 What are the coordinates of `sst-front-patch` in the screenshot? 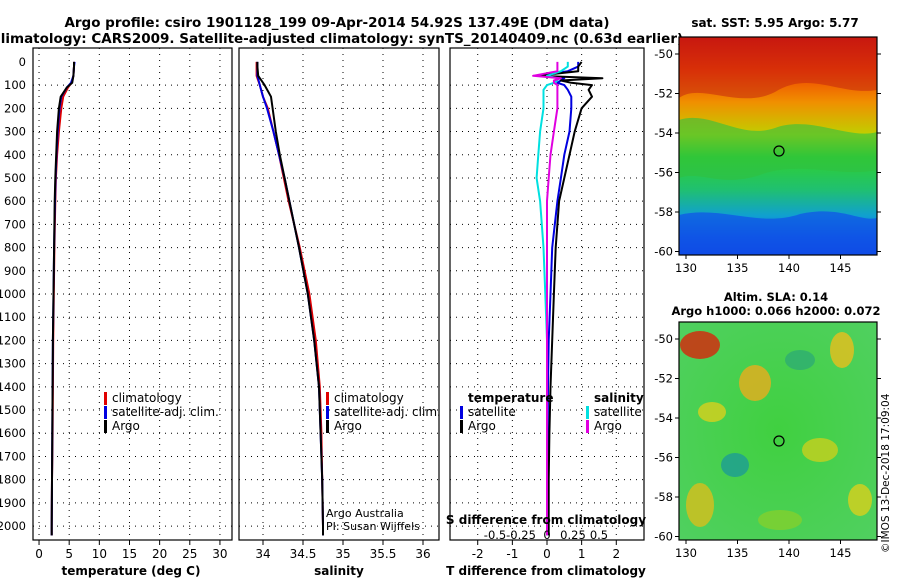 It's located at (778, 148).